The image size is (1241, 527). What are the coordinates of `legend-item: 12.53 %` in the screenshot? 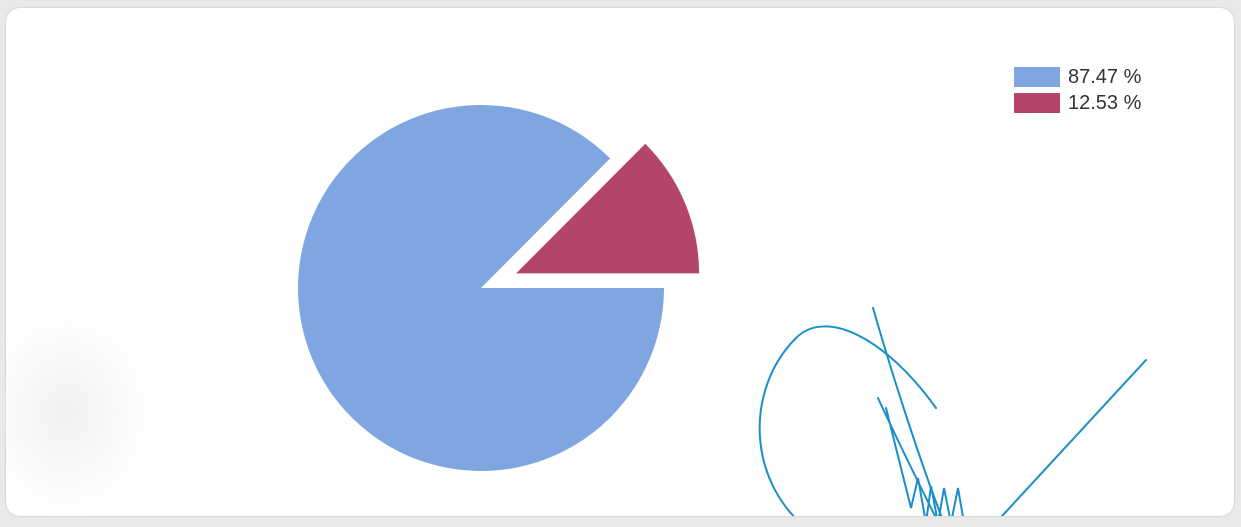 It's located at (1077, 103).